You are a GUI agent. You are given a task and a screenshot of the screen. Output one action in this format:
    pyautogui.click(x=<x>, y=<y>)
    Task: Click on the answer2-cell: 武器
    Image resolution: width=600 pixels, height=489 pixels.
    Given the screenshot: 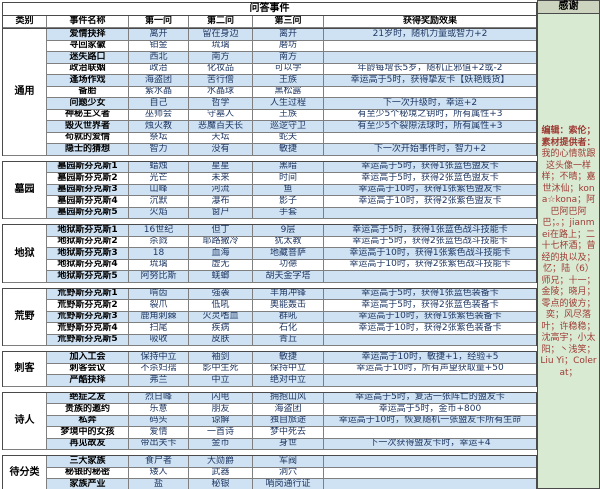 What is the action you would take?
    pyautogui.click(x=221, y=473)
    